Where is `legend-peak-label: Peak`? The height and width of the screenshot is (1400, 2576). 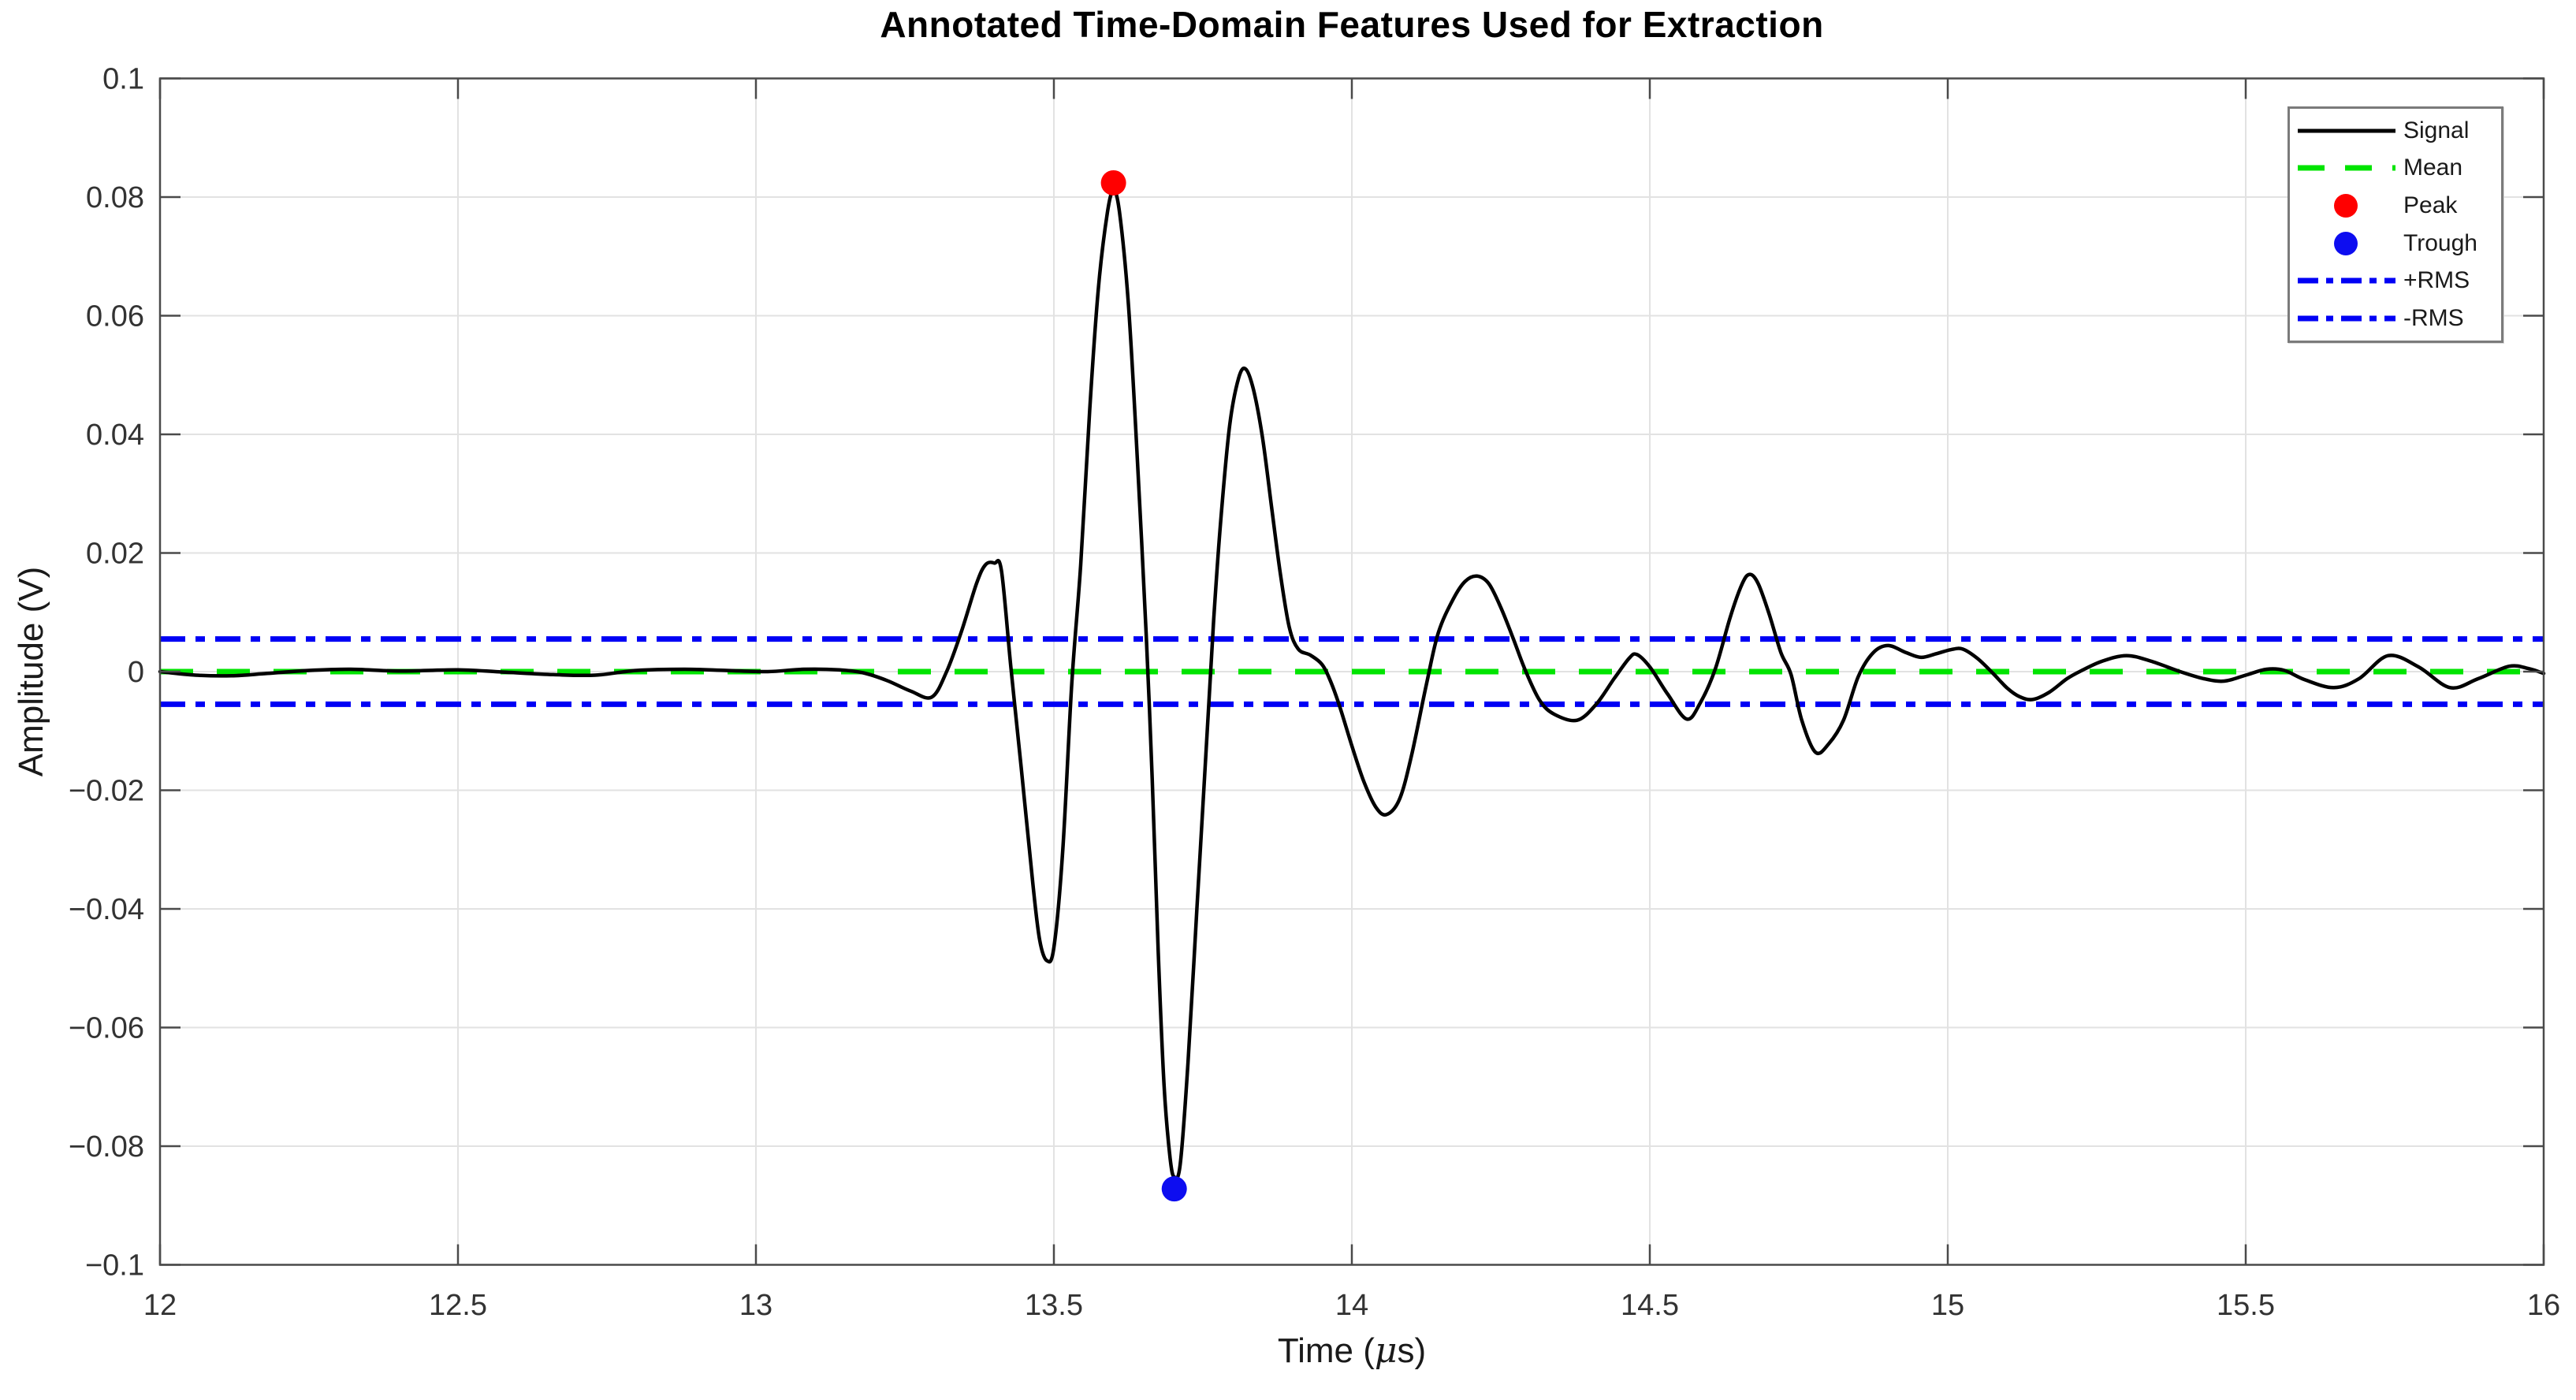
legend-peak-label: Peak is located at coordinates (2430, 205).